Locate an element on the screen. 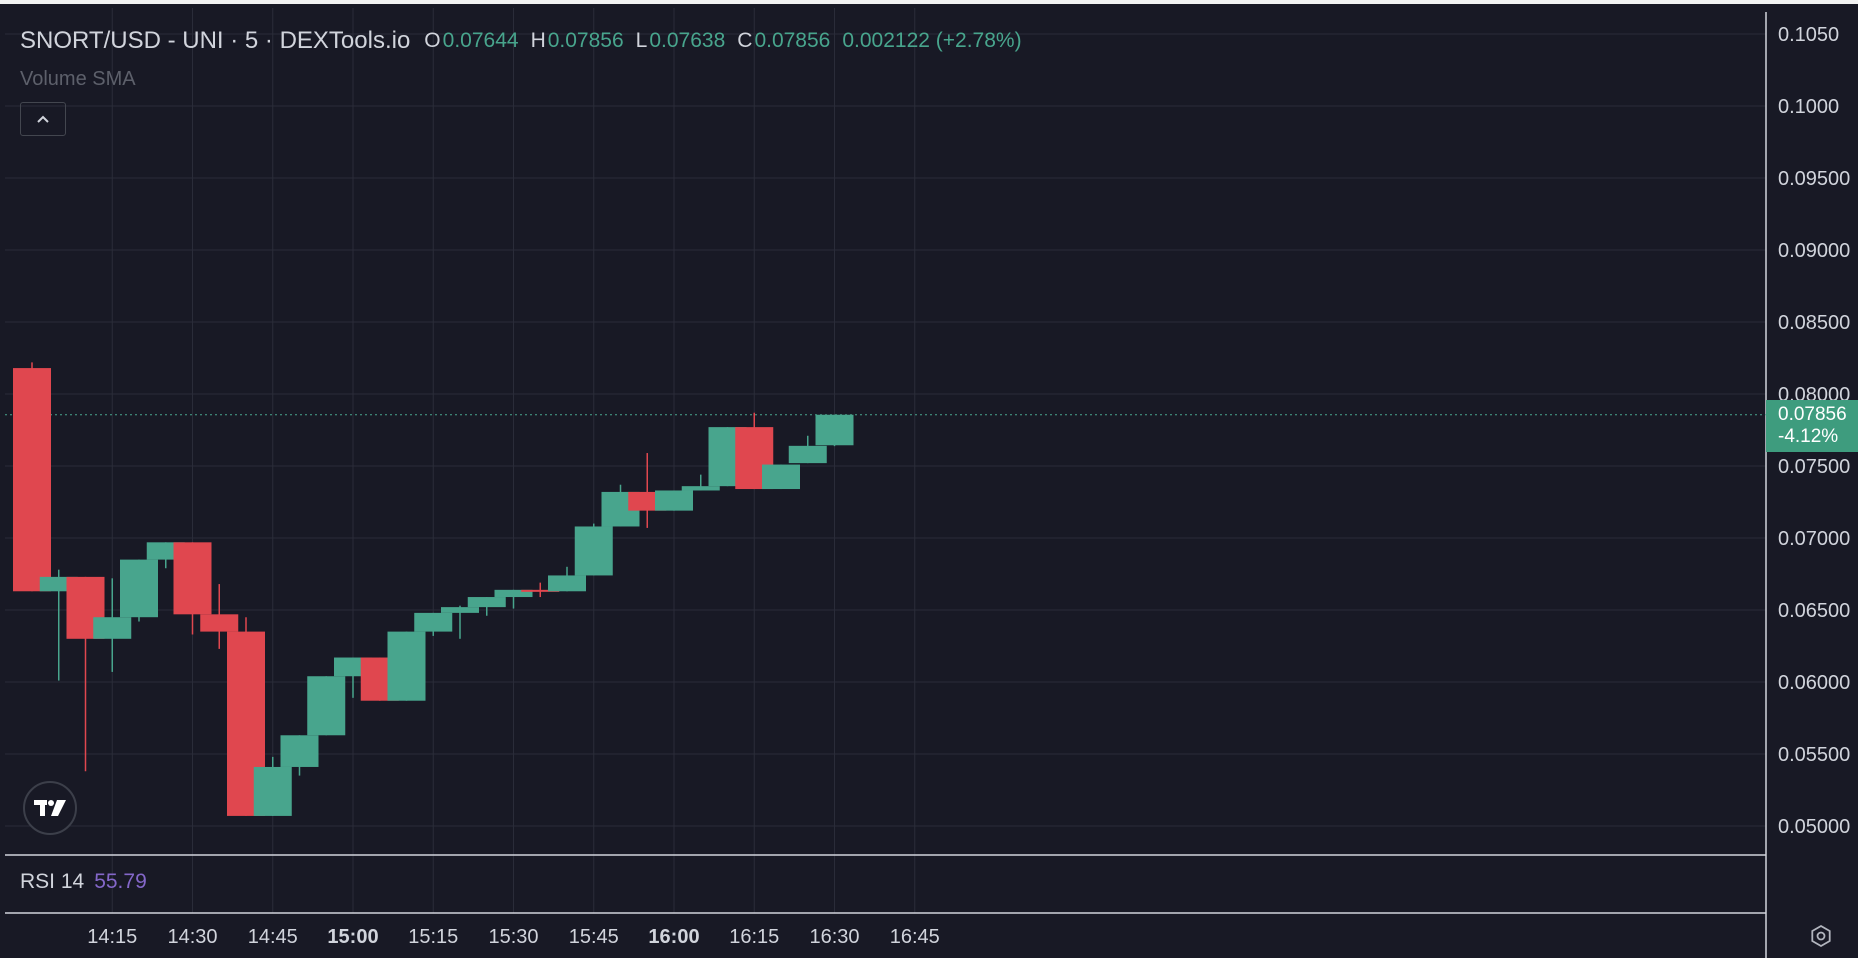  low-key: L is located at coordinates (641, 40).